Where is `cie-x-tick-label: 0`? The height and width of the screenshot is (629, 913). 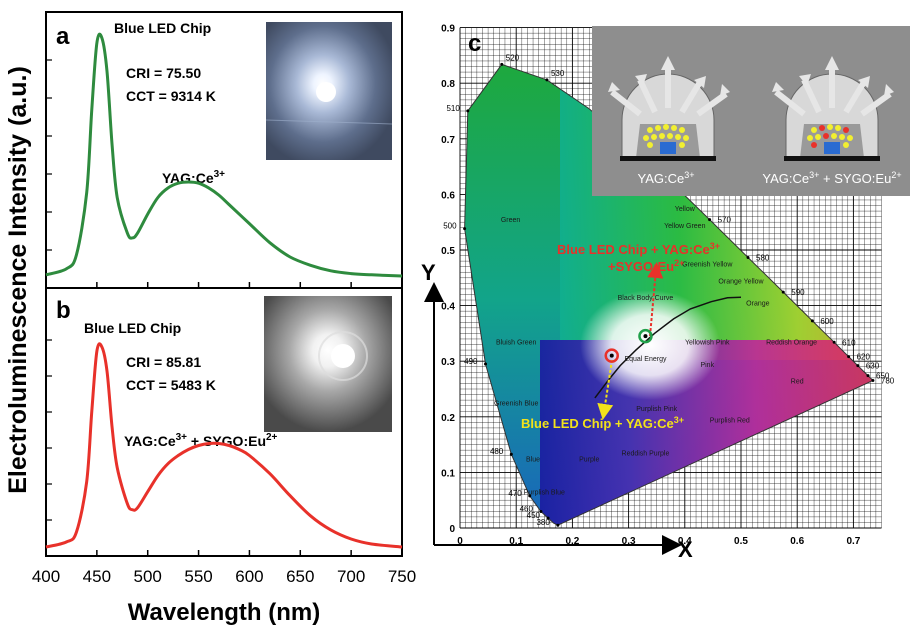
cie-x-tick-label: 0 is located at coordinates (460, 541).